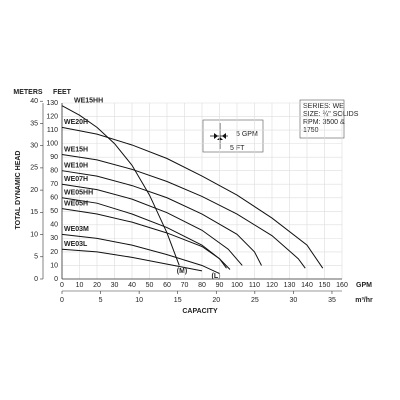 This screenshot has width=400, height=400. Describe the element at coordinates (323, 106) in the screenshot. I see `info-line: SERIES: WE` at that location.